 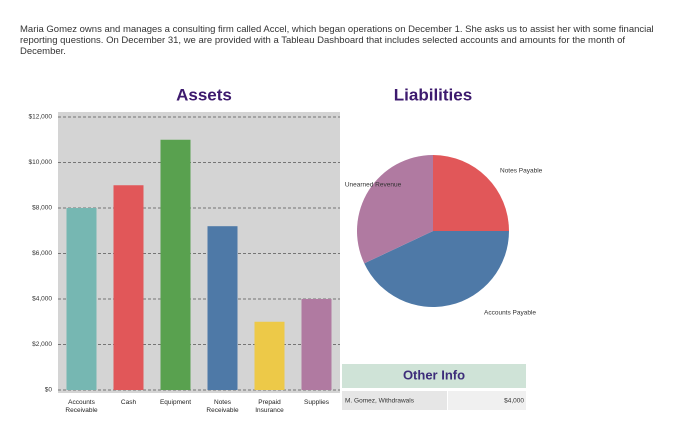 I want to click on y-tick-label: $0, so click(x=49, y=390).